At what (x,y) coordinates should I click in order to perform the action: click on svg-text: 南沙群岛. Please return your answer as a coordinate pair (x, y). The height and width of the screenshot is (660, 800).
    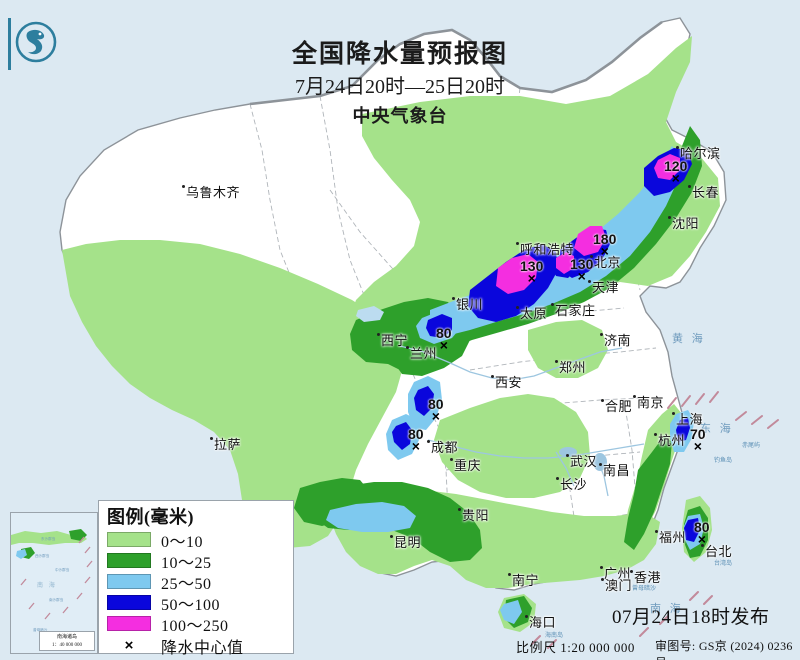
    Looking at the image, I should click on (56, 599).